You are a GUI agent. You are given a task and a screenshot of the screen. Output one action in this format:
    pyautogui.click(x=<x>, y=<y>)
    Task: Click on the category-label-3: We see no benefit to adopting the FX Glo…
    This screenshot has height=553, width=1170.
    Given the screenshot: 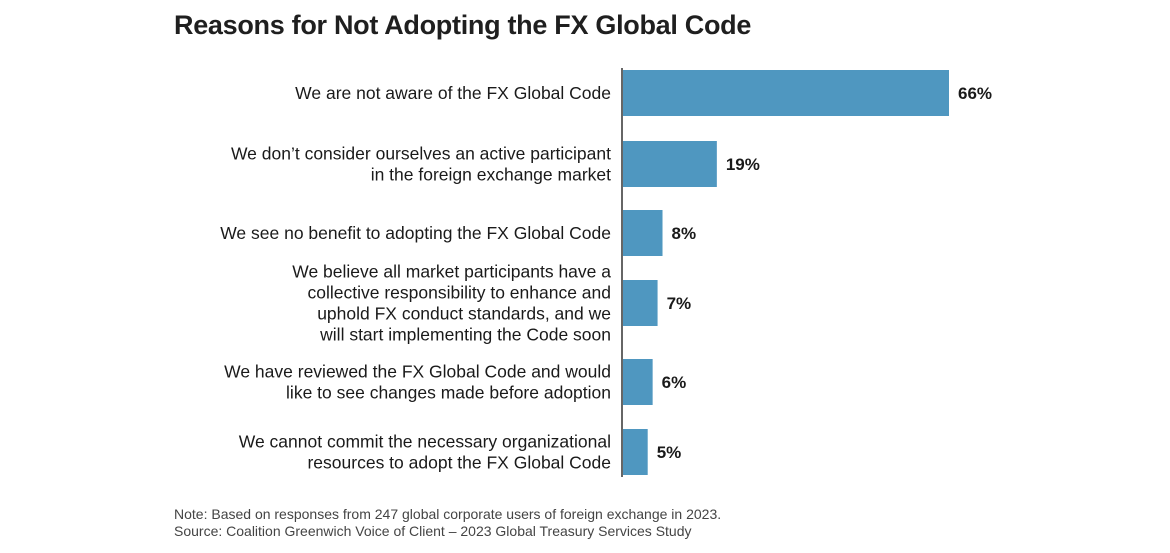 What is the action you would take?
    pyautogui.click(x=415, y=233)
    